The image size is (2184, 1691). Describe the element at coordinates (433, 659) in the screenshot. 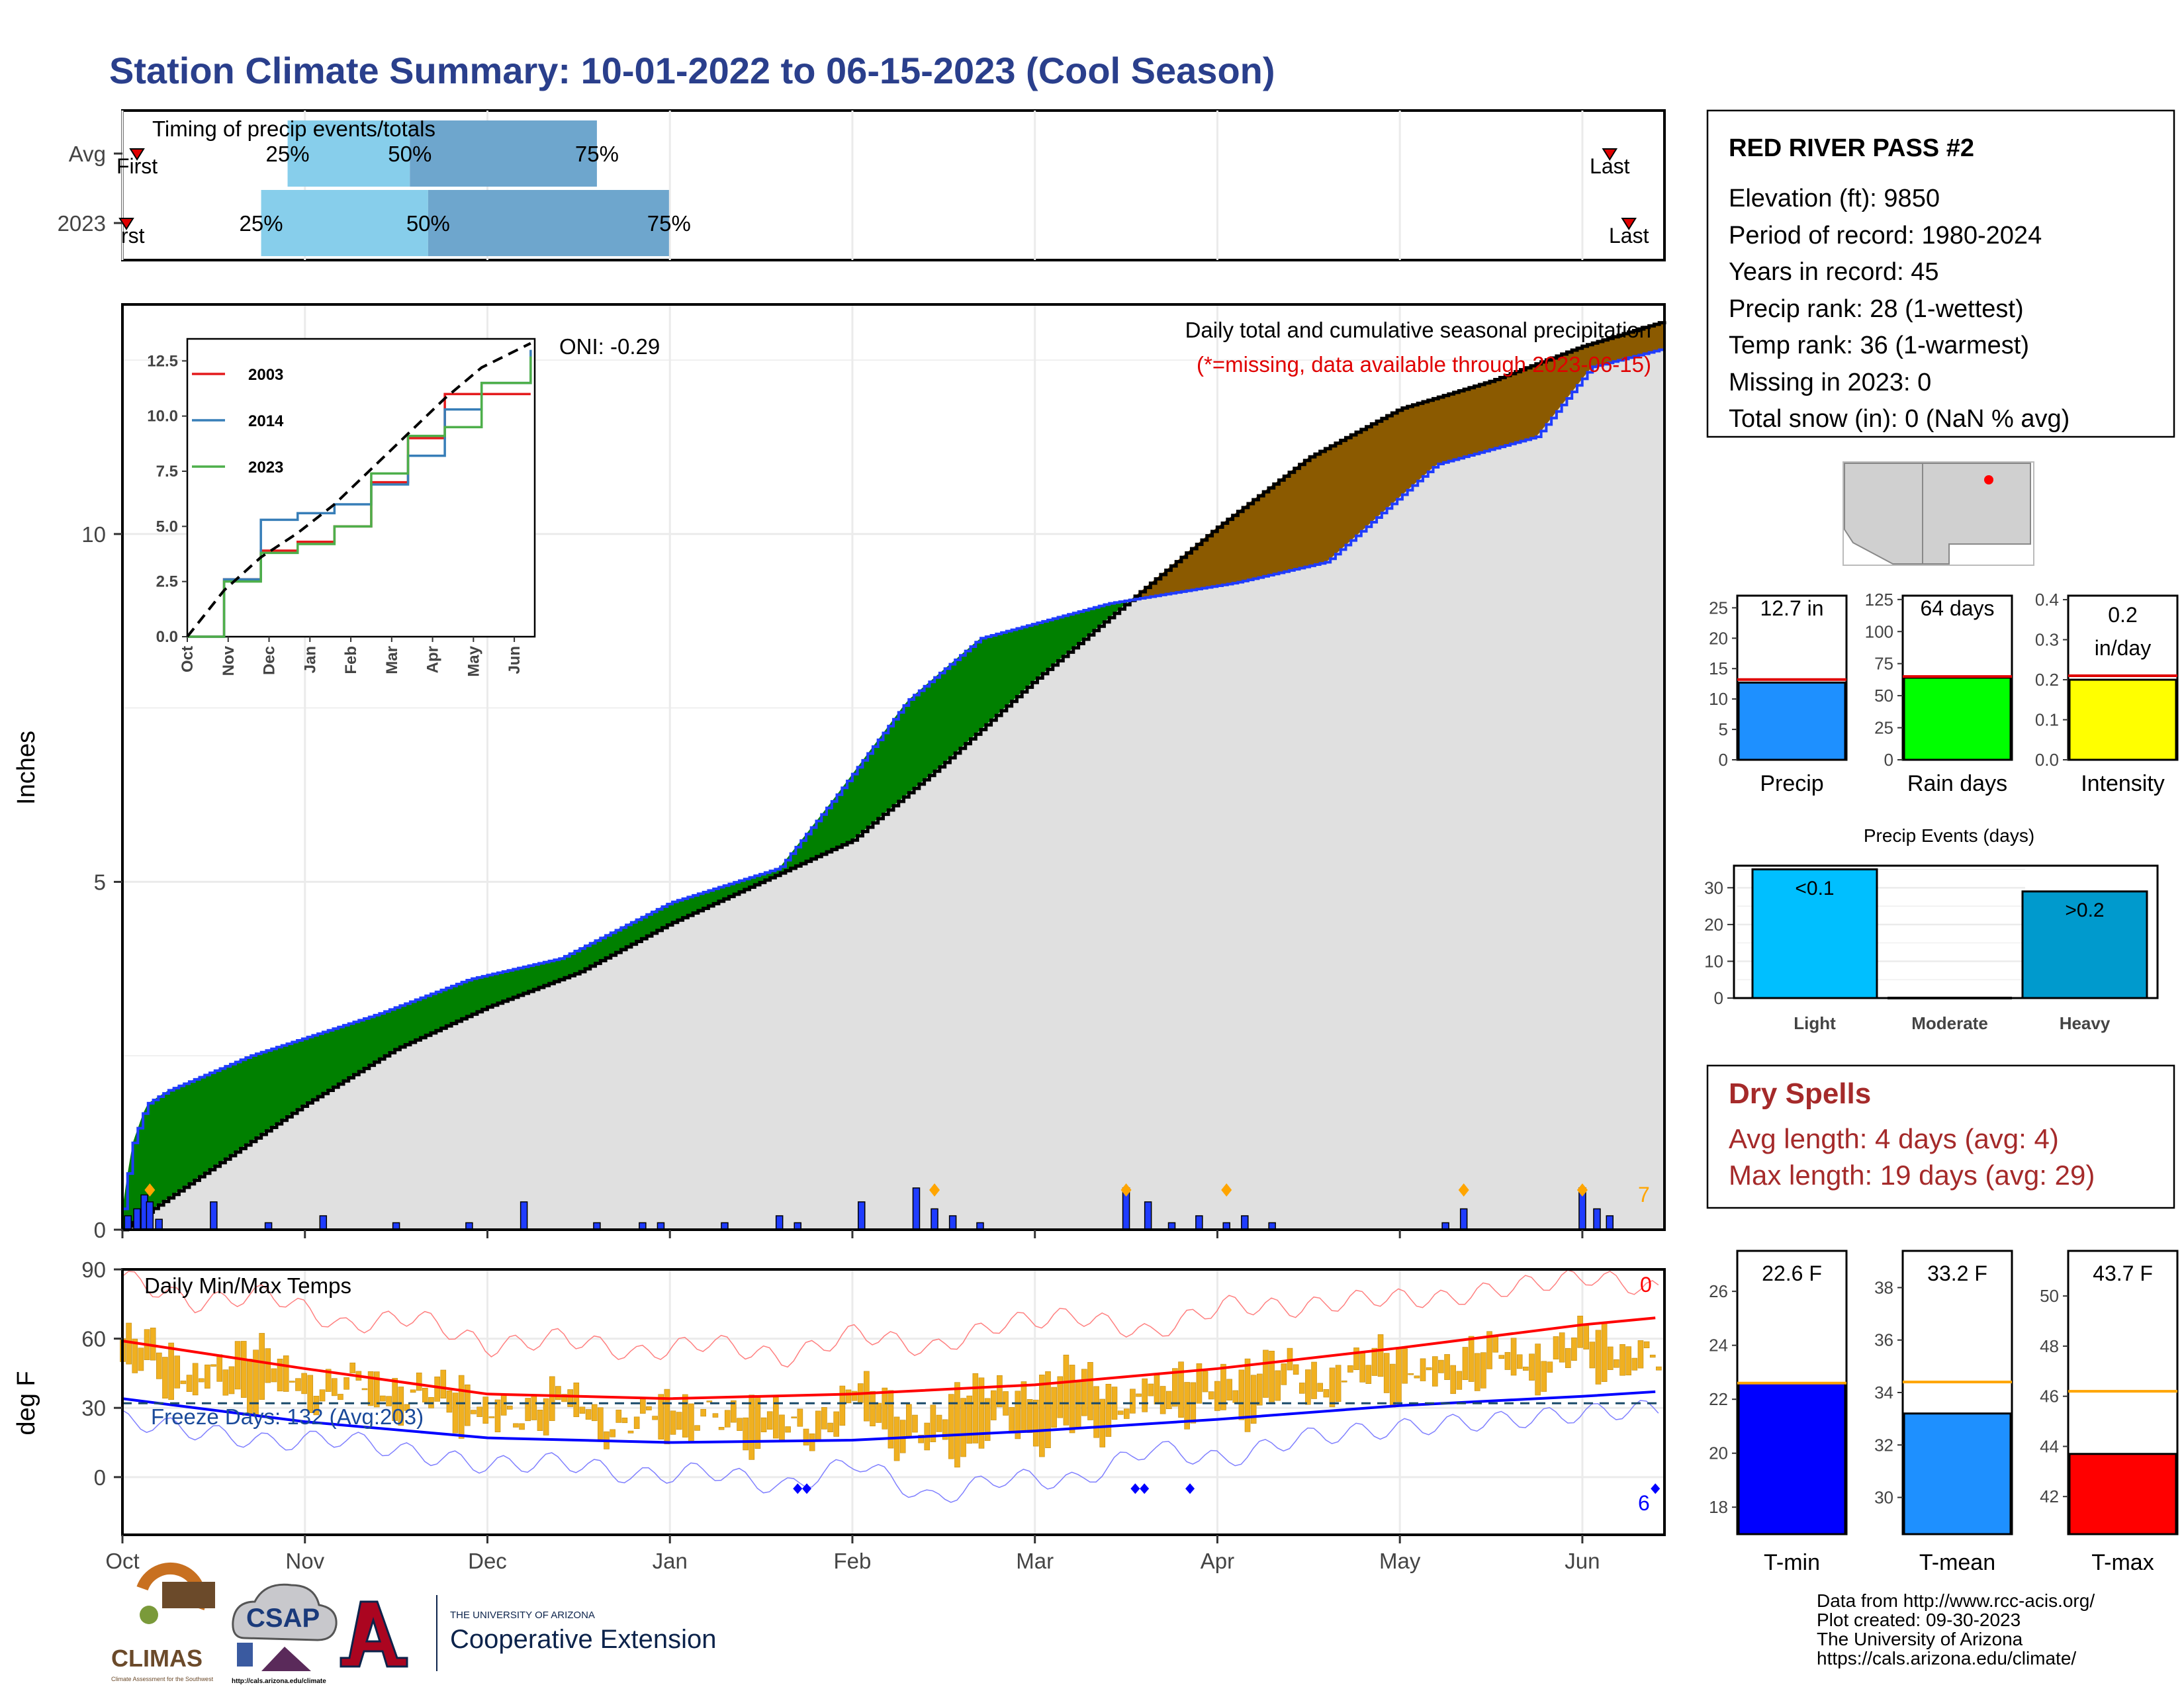

I see `inset-x-tick-label: Apr` at that location.